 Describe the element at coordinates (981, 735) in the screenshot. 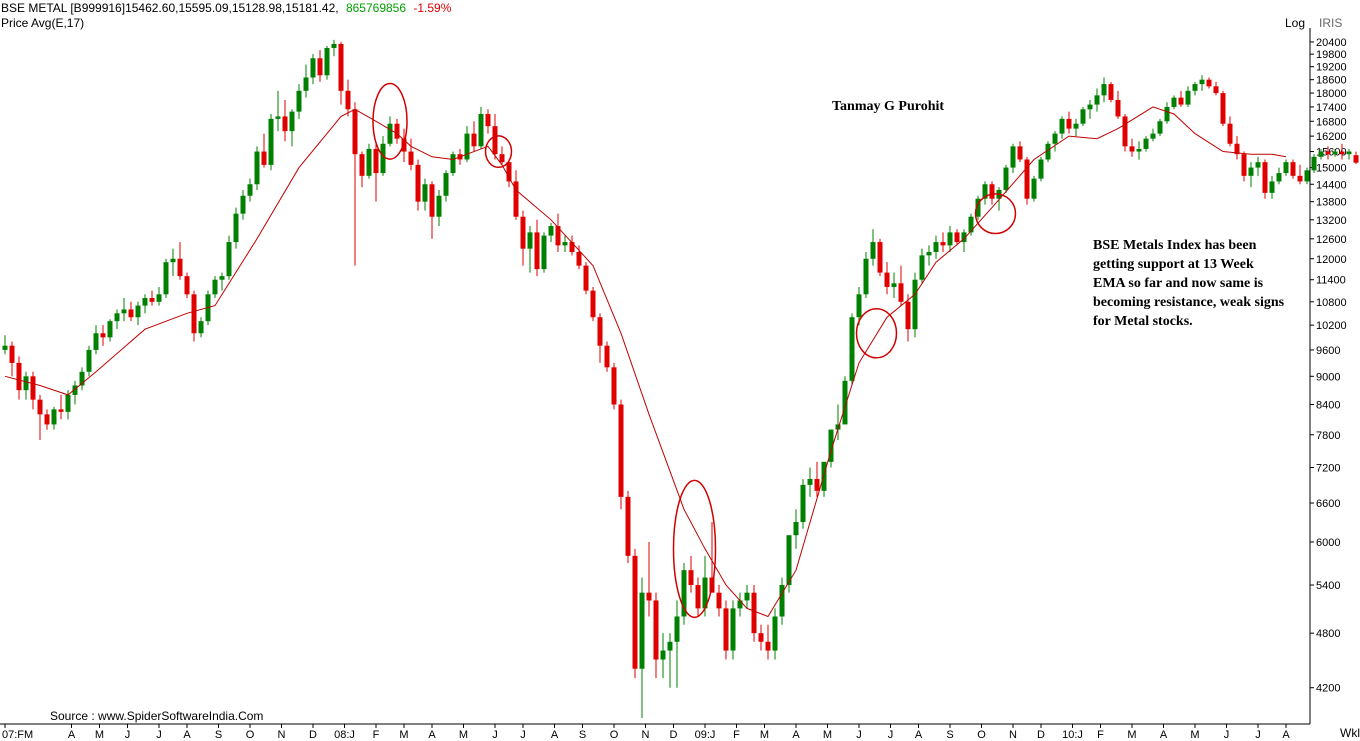

I see `x-tick-label: O` at that location.